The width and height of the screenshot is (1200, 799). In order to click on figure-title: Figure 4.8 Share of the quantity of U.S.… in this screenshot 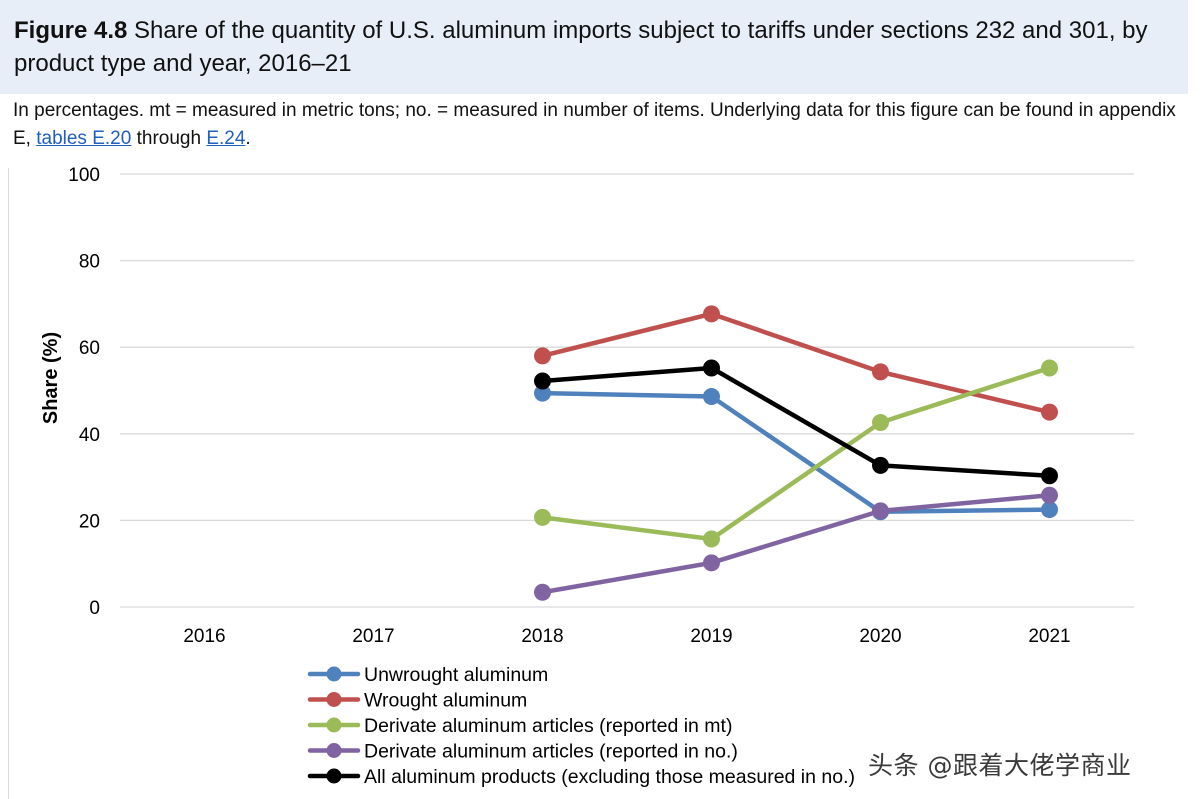, I will do `click(594, 47)`.